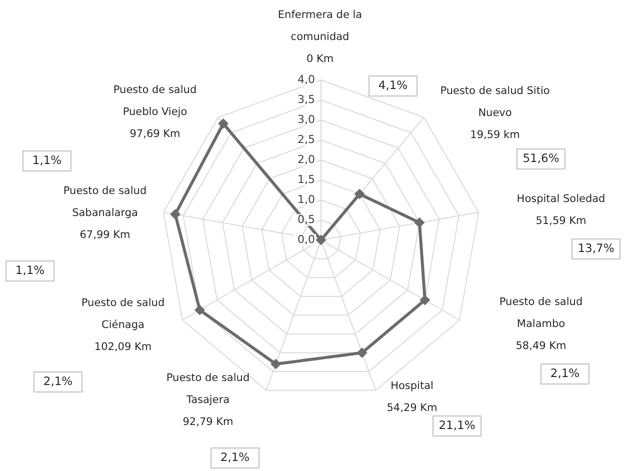 The image size is (638, 471). Describe the element at coordinates (123, 325) in the screenshot. I see `spoke-label: Puesto de salud Ciénaga 102,09 Km` at that location.